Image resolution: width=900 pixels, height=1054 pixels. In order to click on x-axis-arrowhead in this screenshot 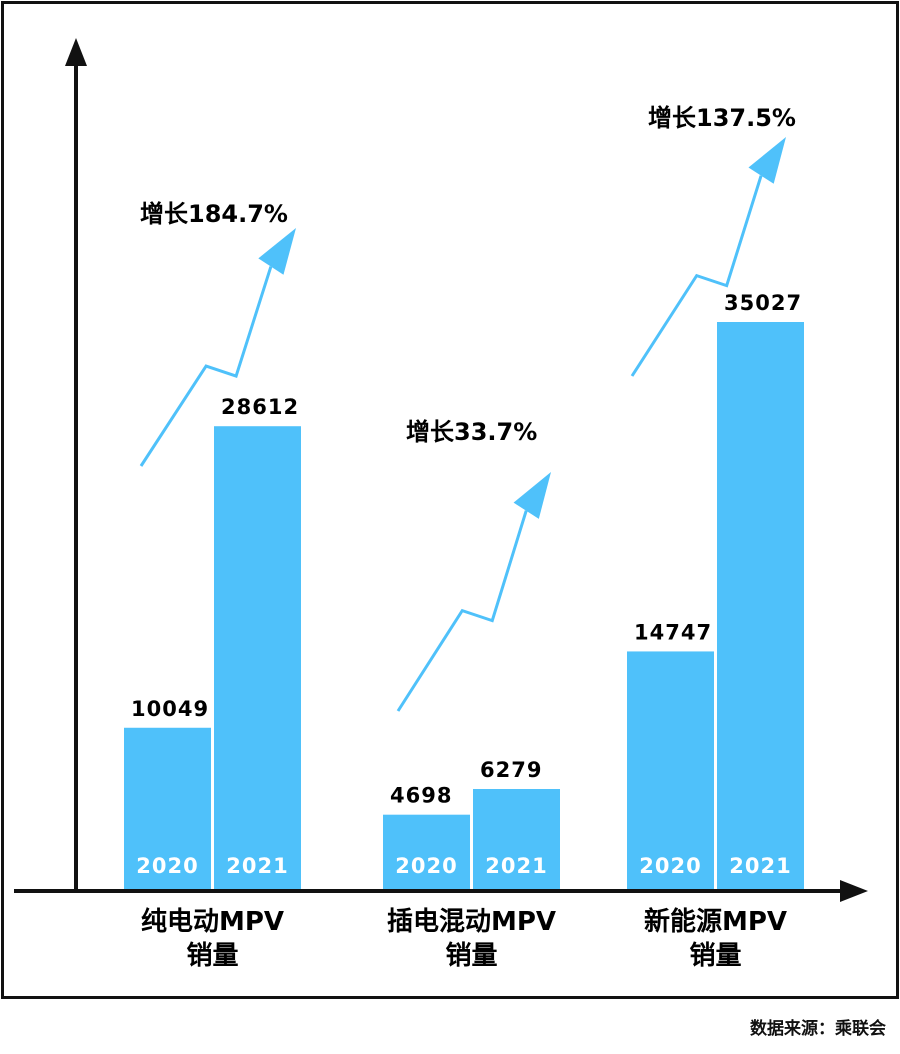, I will do `click(854, 891)`.